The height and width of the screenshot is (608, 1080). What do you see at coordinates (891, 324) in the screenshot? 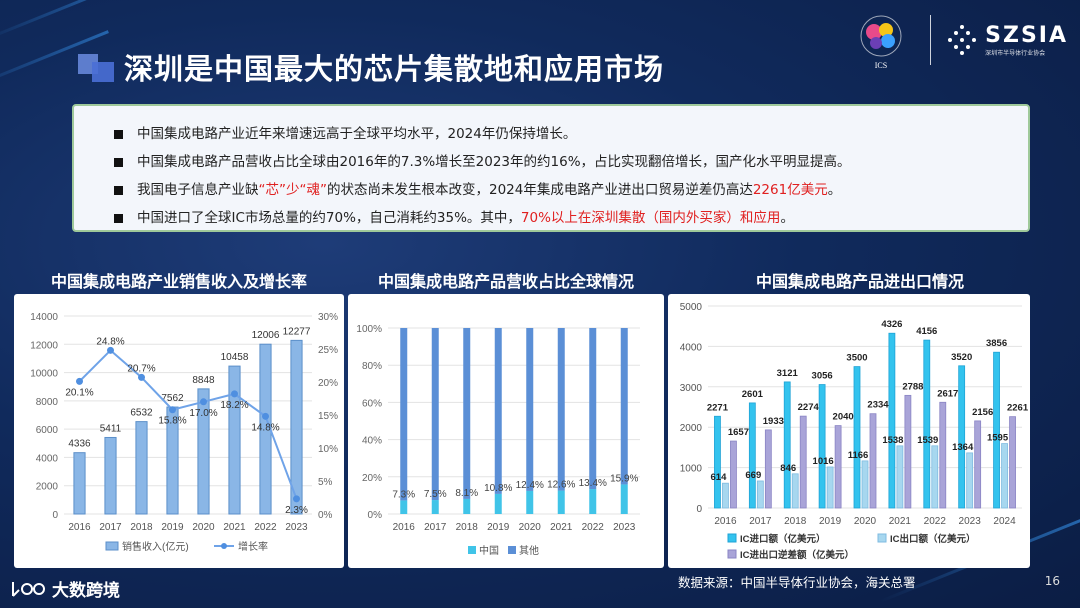
I see `import-label: 4326` at bounding box center [891, 324].